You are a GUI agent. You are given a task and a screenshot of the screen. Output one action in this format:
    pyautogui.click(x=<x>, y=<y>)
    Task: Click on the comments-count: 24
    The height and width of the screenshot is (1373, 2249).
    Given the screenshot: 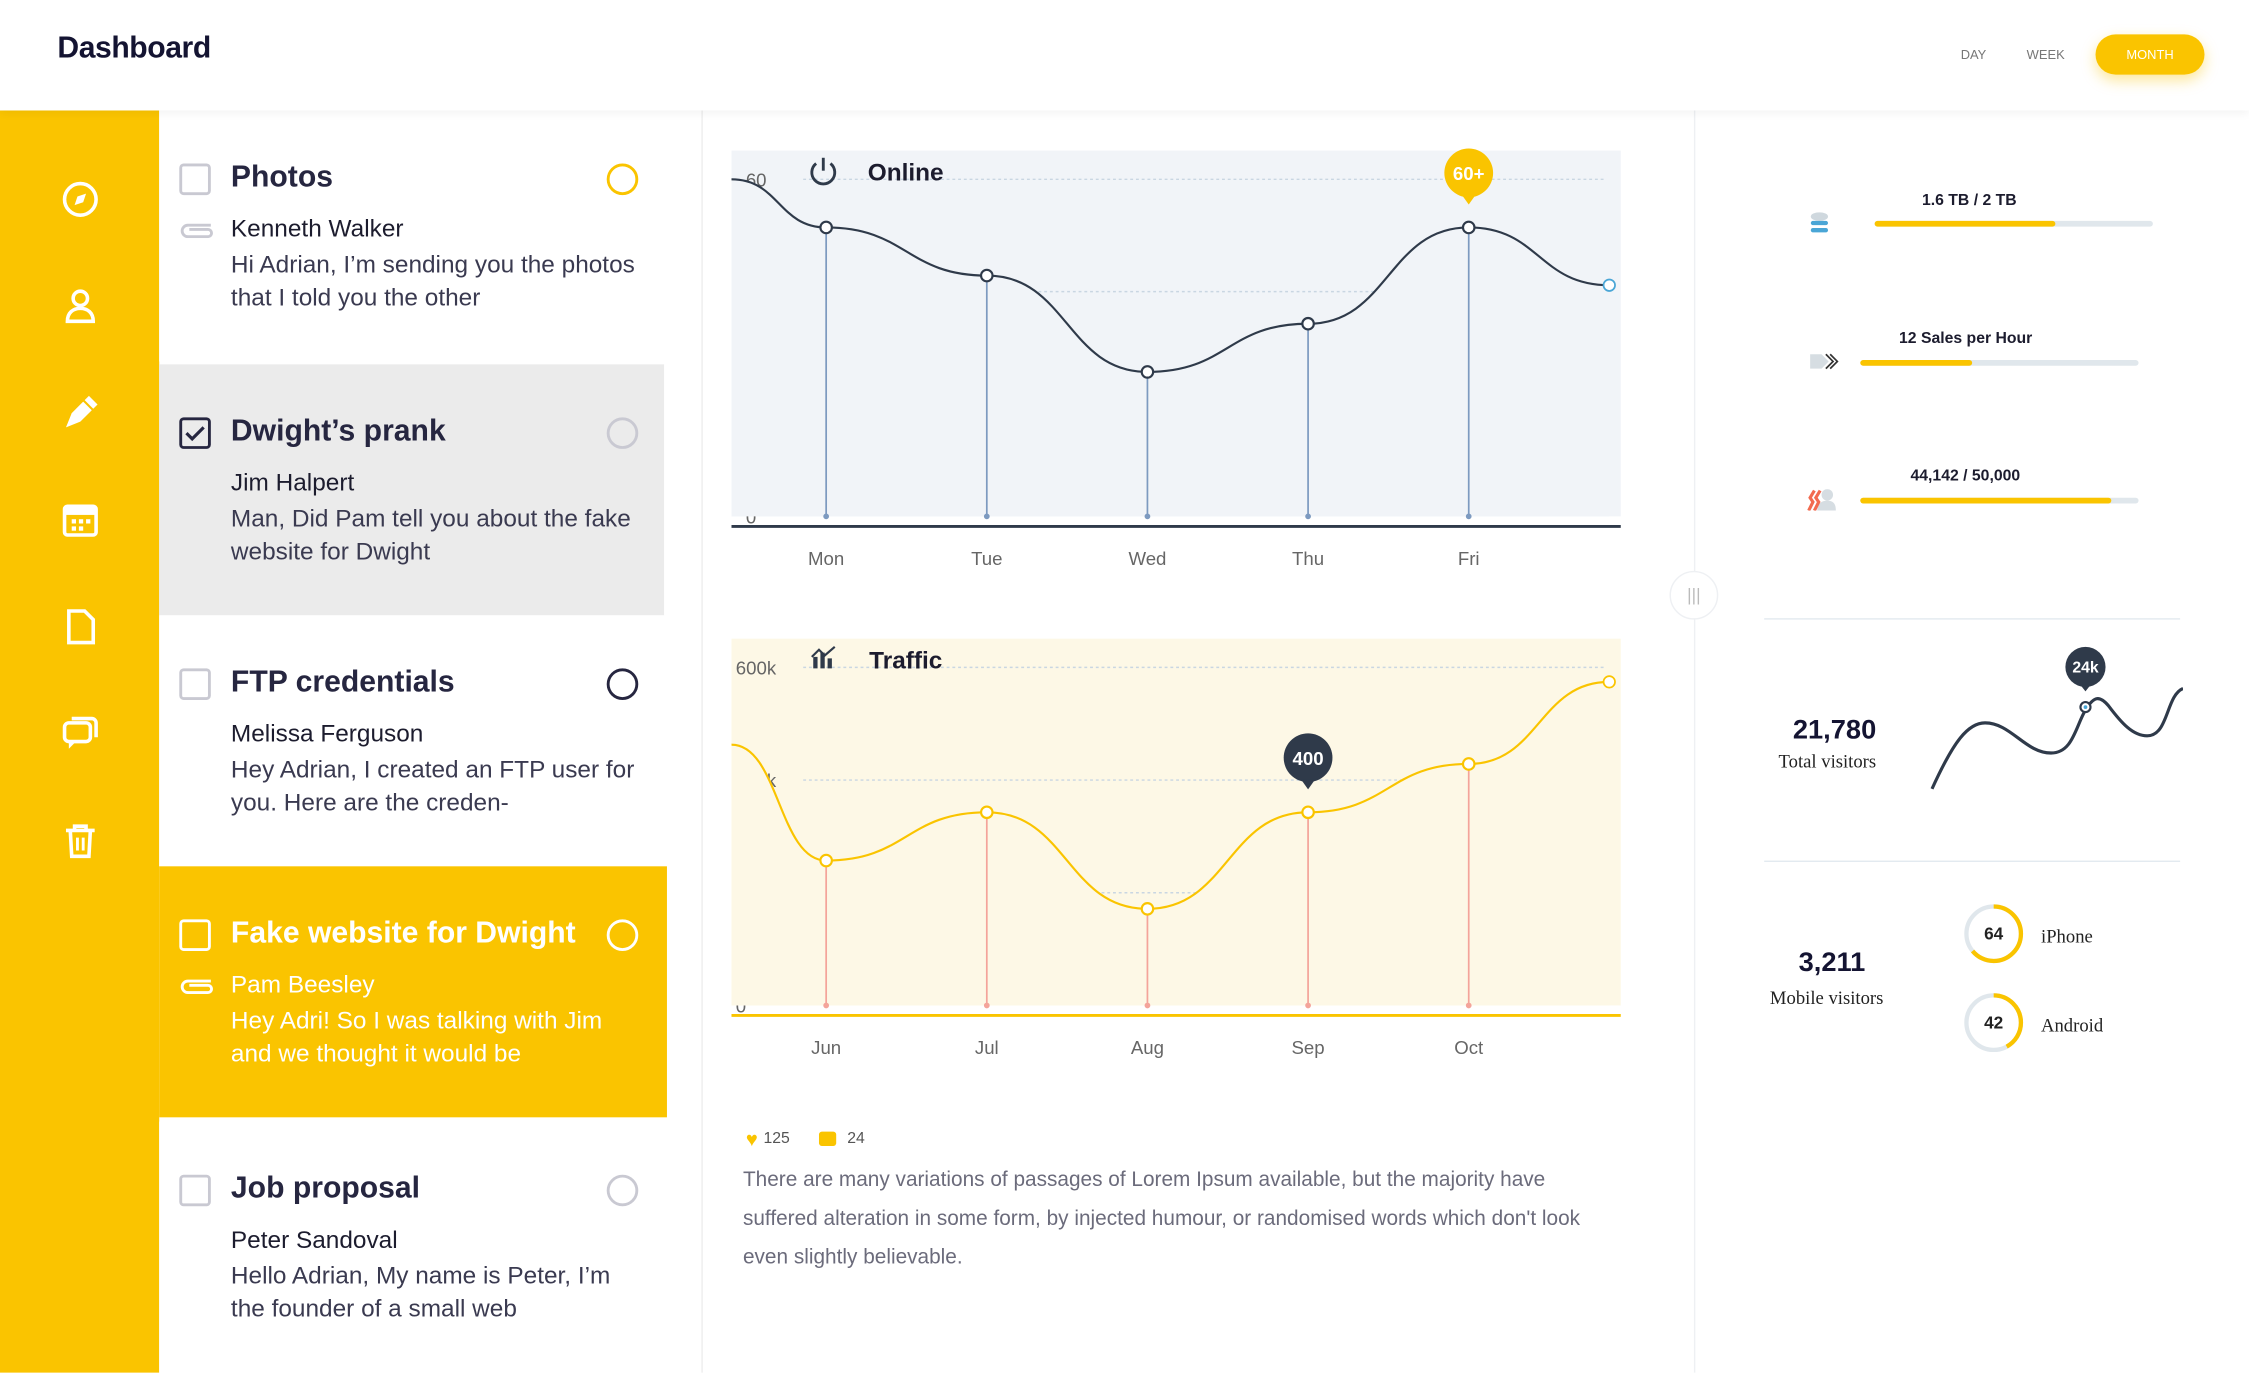 What is the action you would take?
    pyautogui.click(x=856, y=1139)
    